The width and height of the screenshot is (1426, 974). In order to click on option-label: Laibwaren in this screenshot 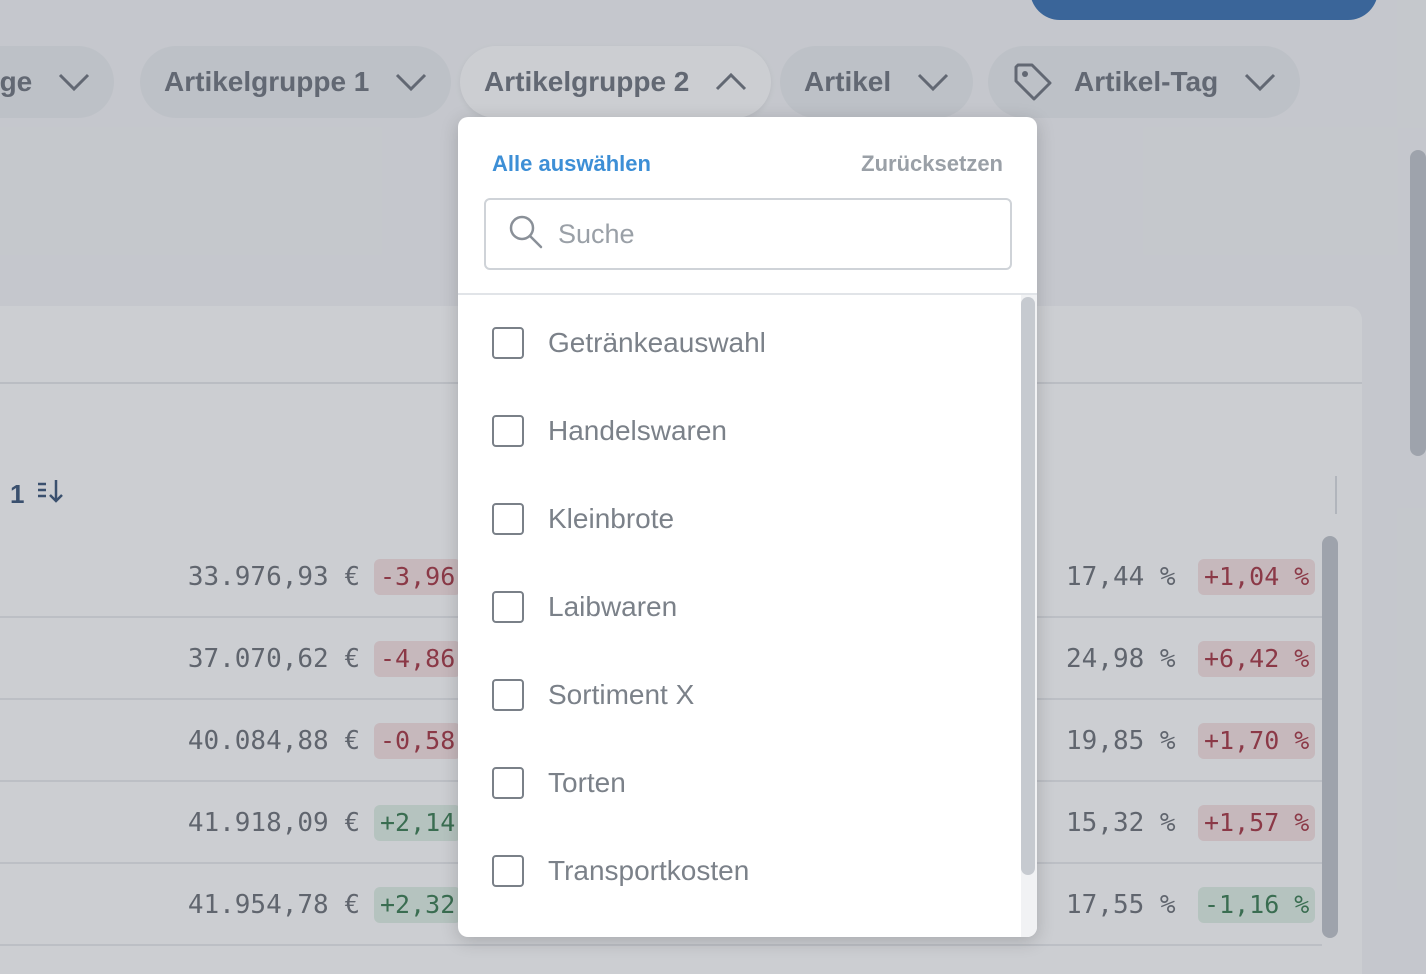, I will do `click(613, 606)`.